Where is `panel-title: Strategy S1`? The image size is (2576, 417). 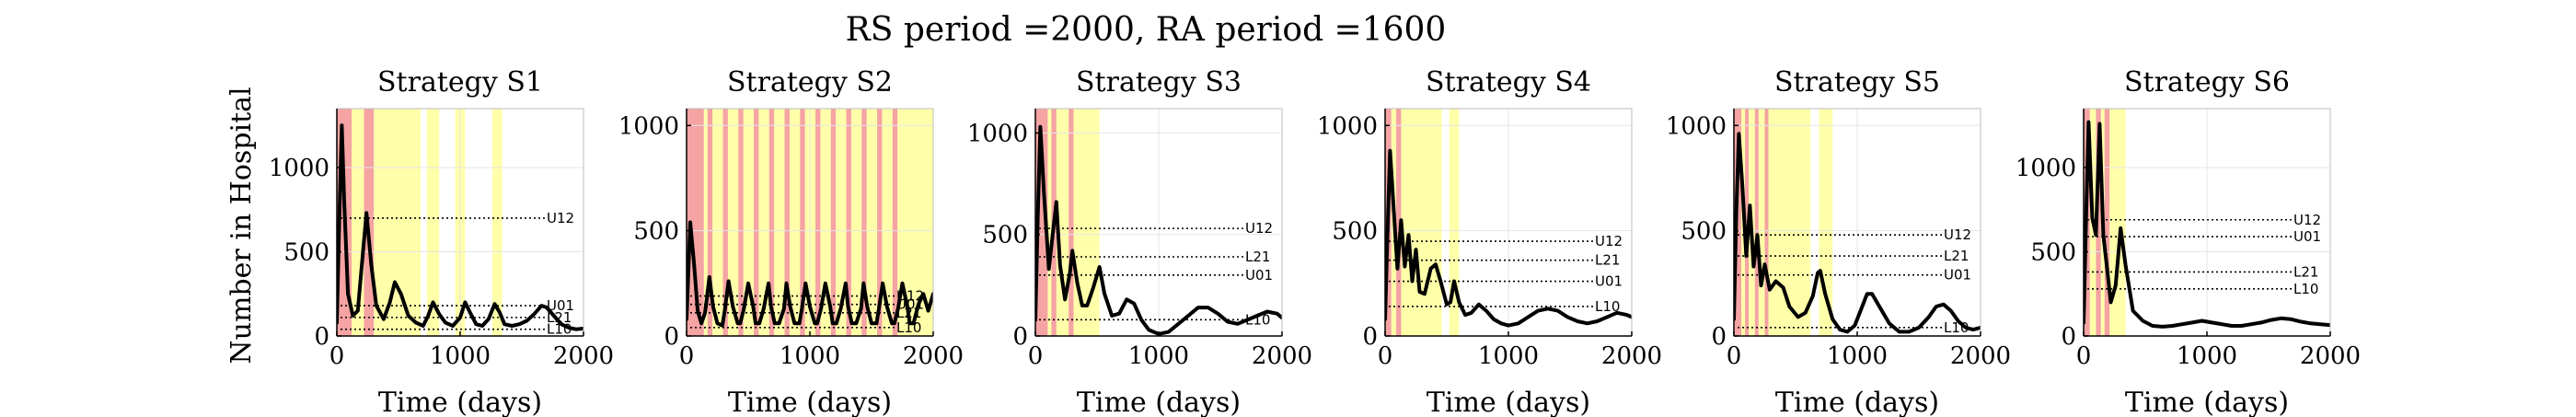
panel-title: Strategy S1 is located at coordinates (460, 82).